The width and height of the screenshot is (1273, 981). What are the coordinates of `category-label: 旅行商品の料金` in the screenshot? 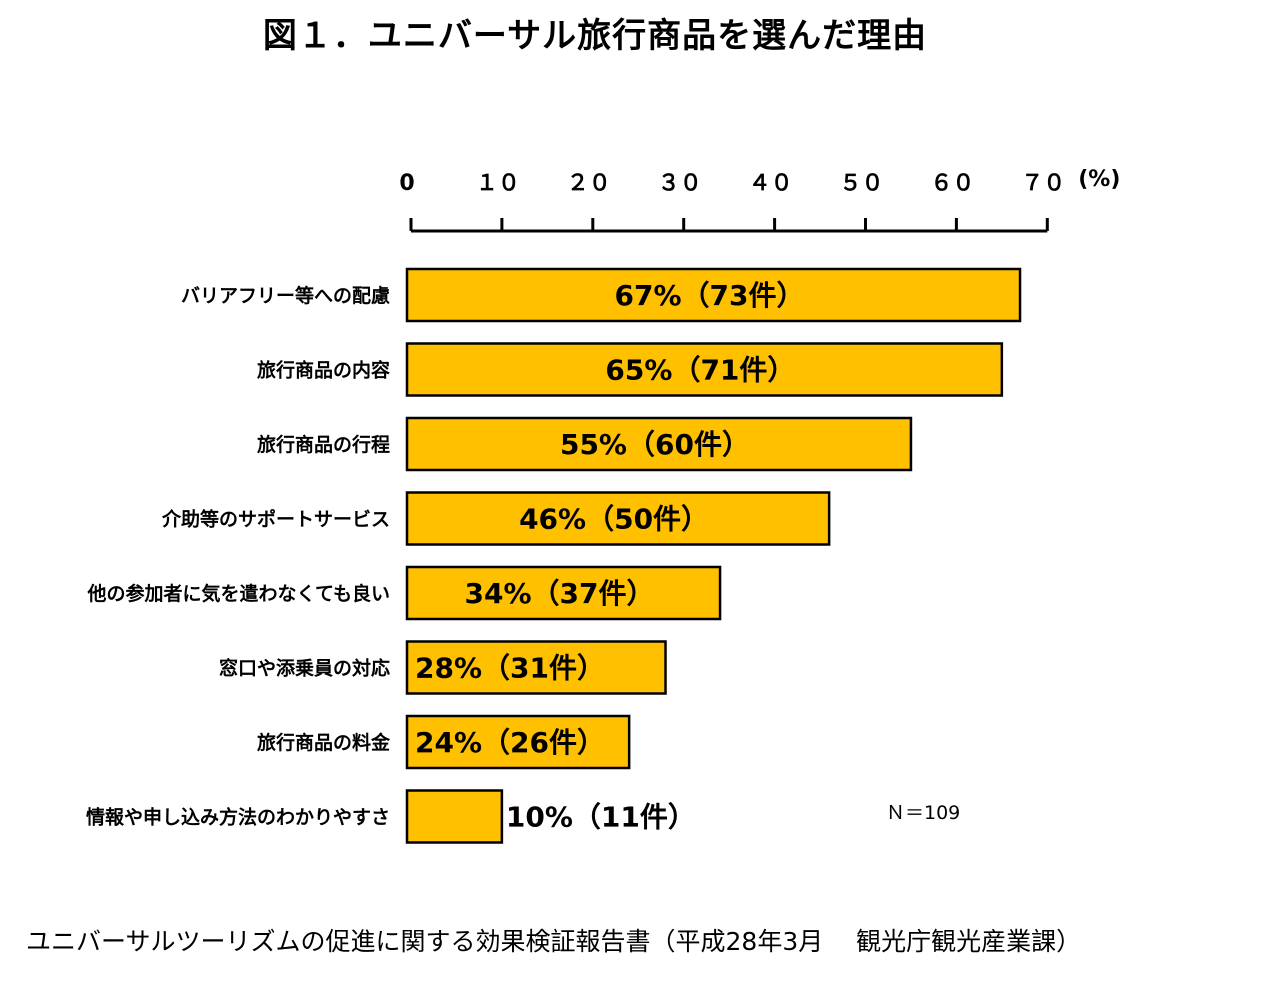 It's located at (324, 742).